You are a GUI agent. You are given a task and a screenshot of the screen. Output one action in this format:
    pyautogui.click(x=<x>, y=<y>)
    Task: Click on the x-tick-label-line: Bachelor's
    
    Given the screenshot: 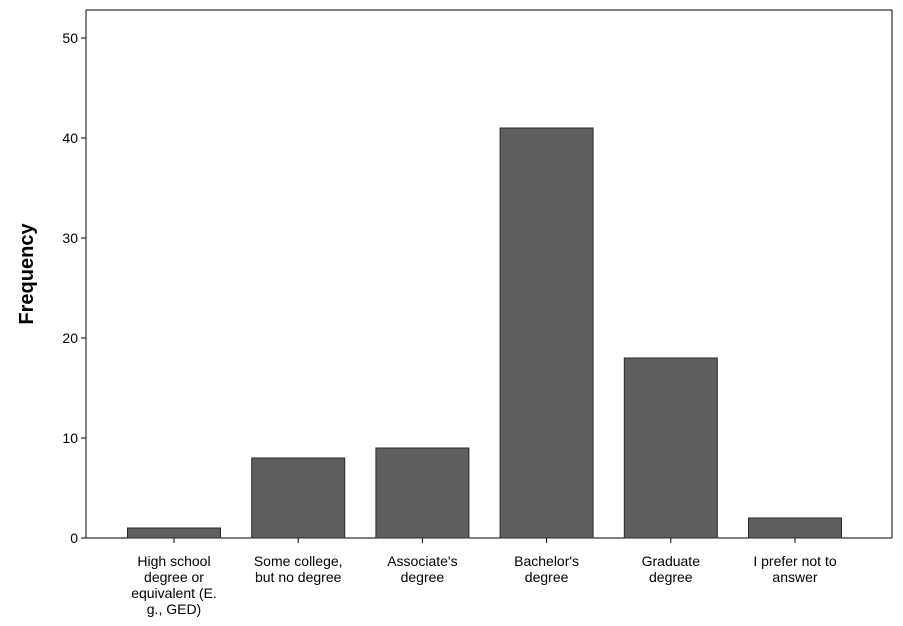 What is the action you would take?
    pyautogui.click(x=546, y=561)
    